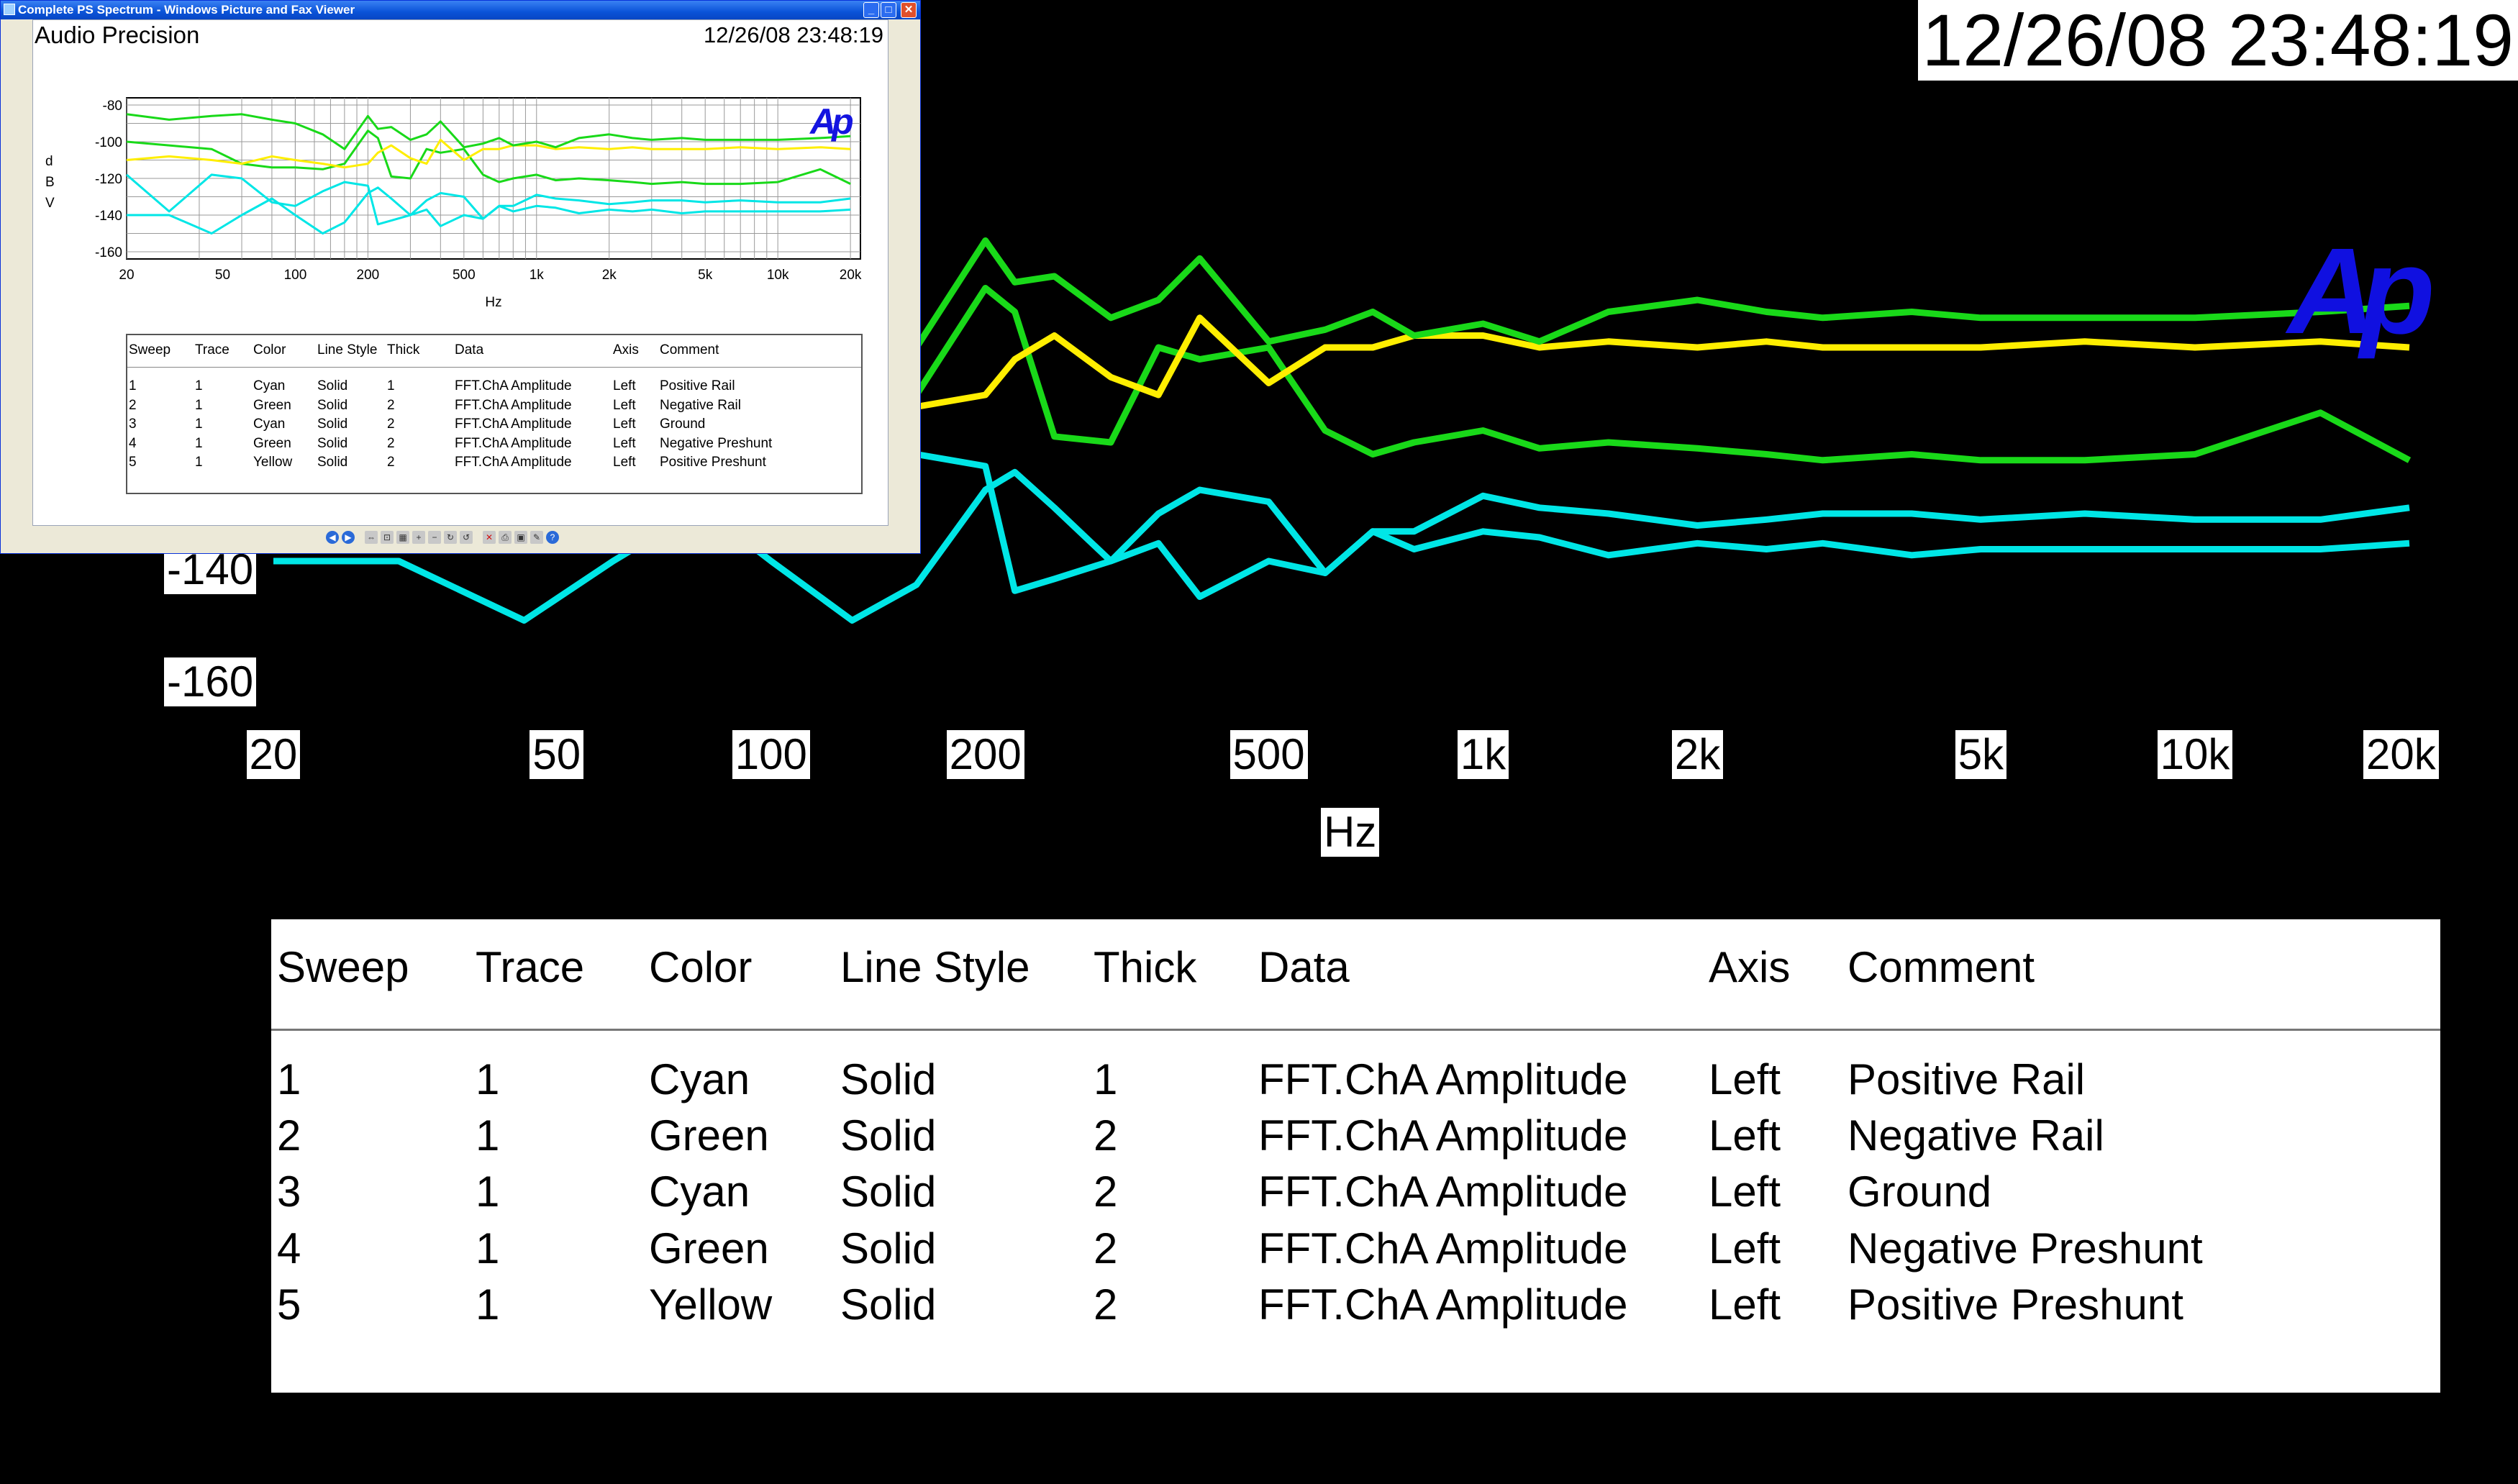 The image size is (2518, 1484). Describe the element at coordinates (466, 538) in the screenshot. I see `rotate-counterclockwise-icon: ↺` at that location.